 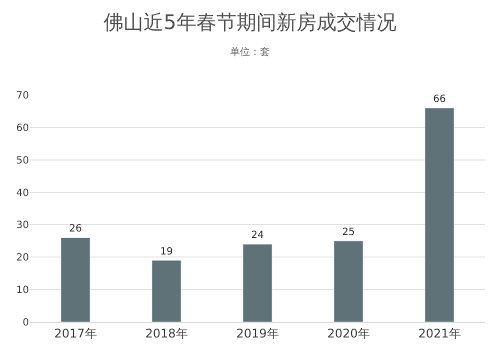 What do you see at coordinates (22, 290) in the screenshot?
I see `y-tick-label: 10` at bounding box center [22, 290].